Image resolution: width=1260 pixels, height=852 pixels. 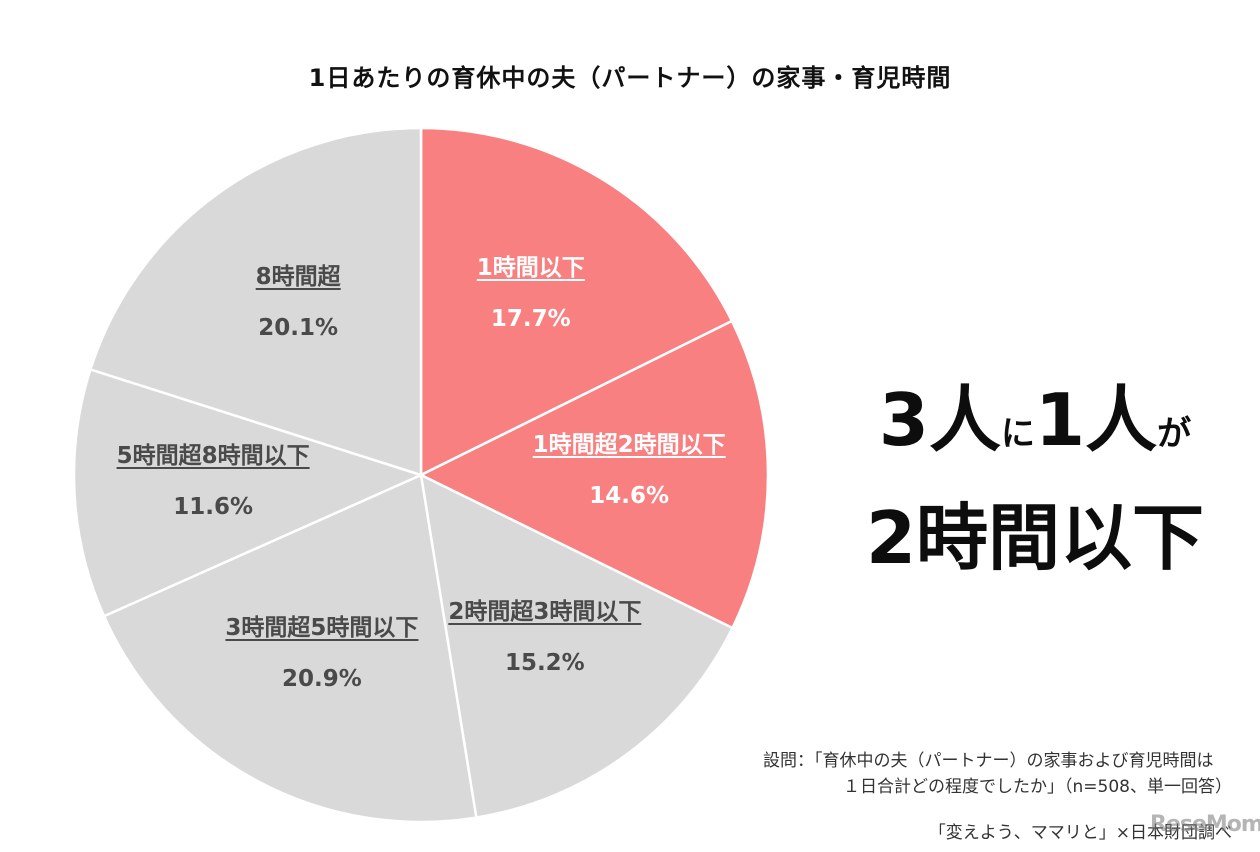 What do you see at coordinates (1080, 833) in the screenshot?
I see `source-credit: 「変えよう、ママリと」×日本財団調べ` at bounding box center [1080, 833].